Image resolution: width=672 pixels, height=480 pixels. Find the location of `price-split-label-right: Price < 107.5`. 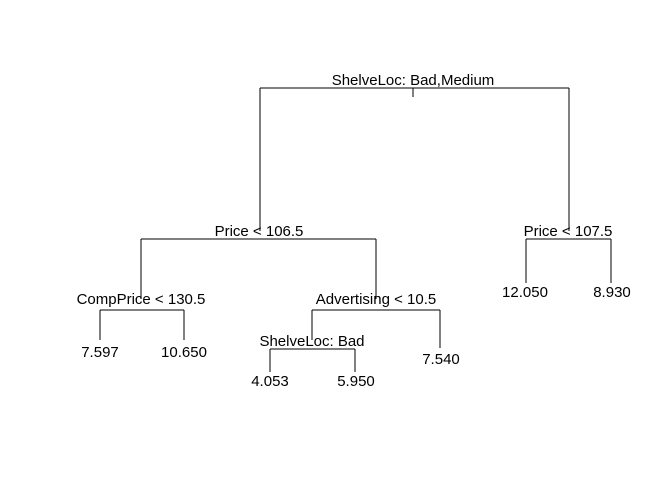

price-split-label-right: Price < 107.5 is located at coordinates (568, 231).